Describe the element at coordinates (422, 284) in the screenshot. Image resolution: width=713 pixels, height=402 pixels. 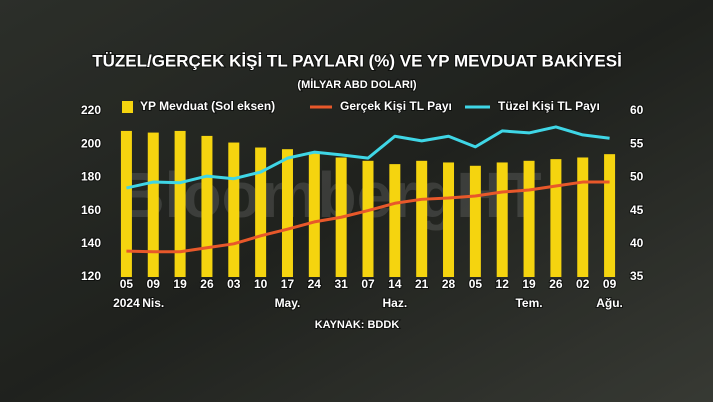
I see `x-tick-label: 21` at that location.